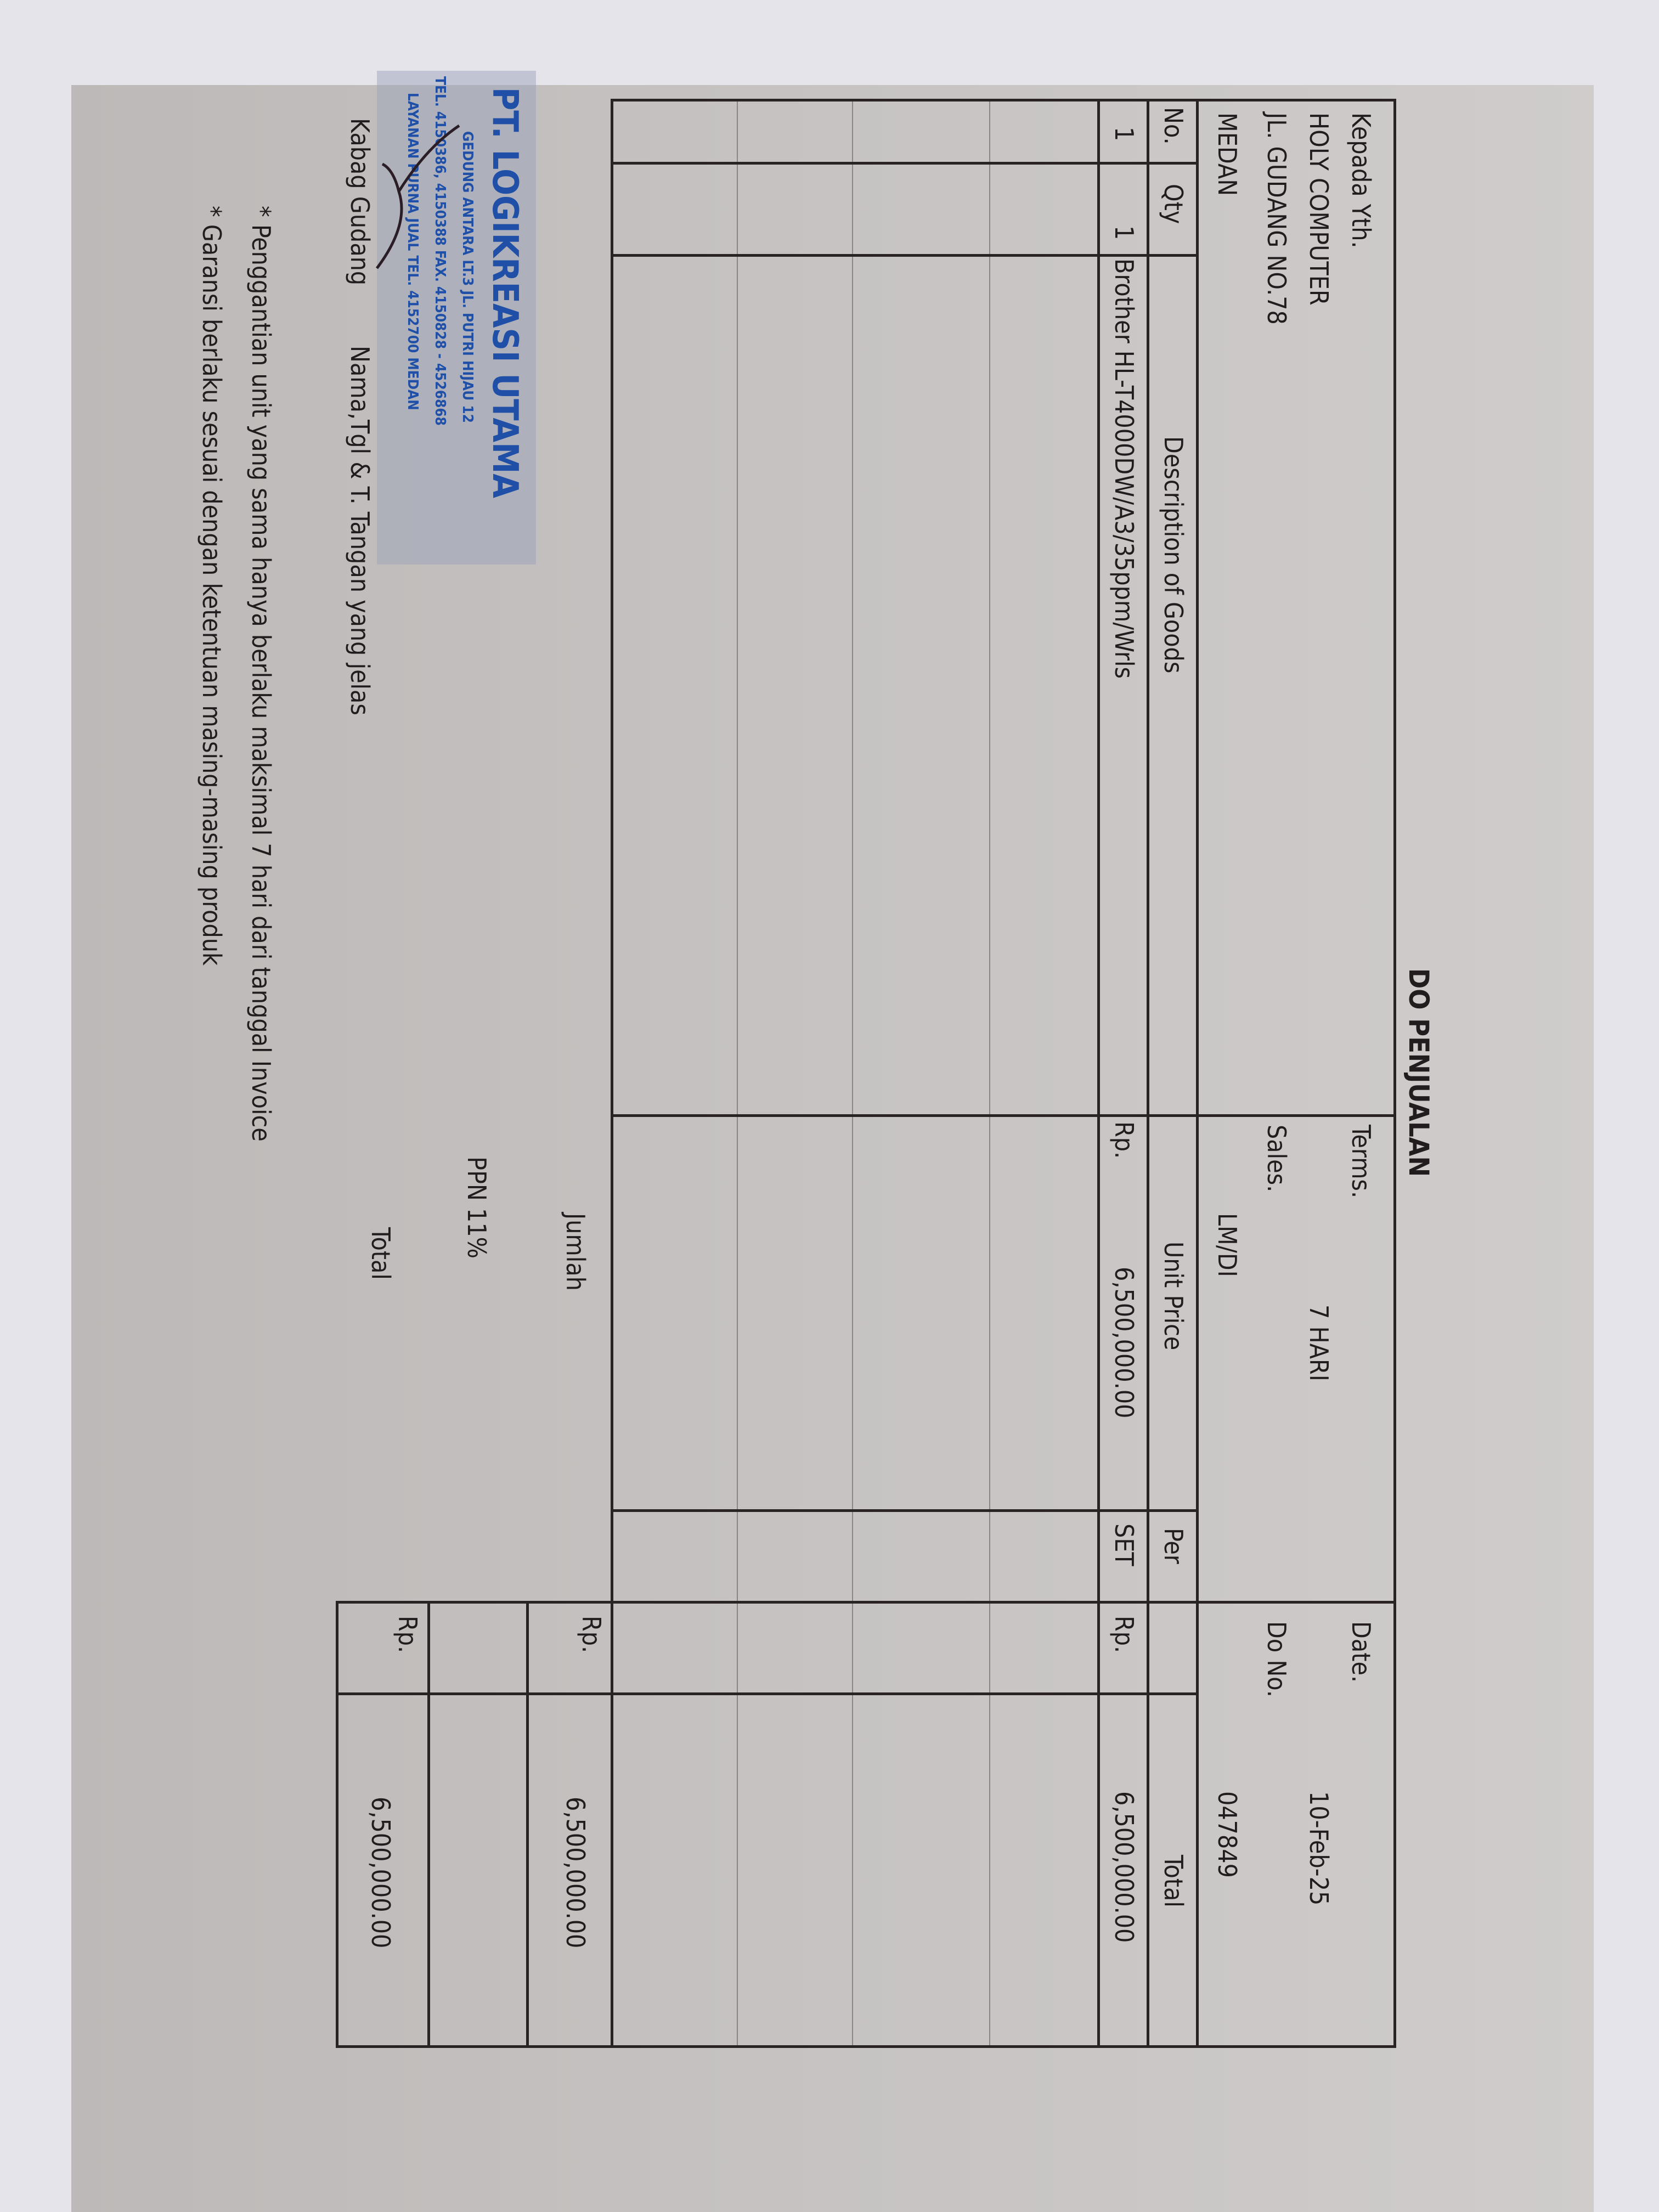  I want to click on date-label: Date., so click(1361, 1652).